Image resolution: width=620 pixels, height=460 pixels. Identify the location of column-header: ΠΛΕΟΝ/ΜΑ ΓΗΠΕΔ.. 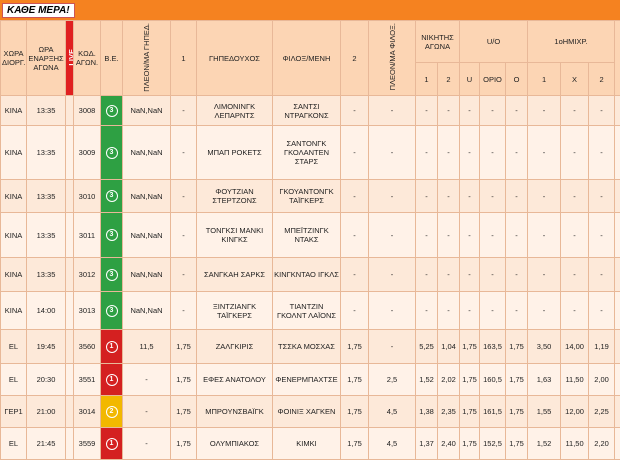
(146, 58).